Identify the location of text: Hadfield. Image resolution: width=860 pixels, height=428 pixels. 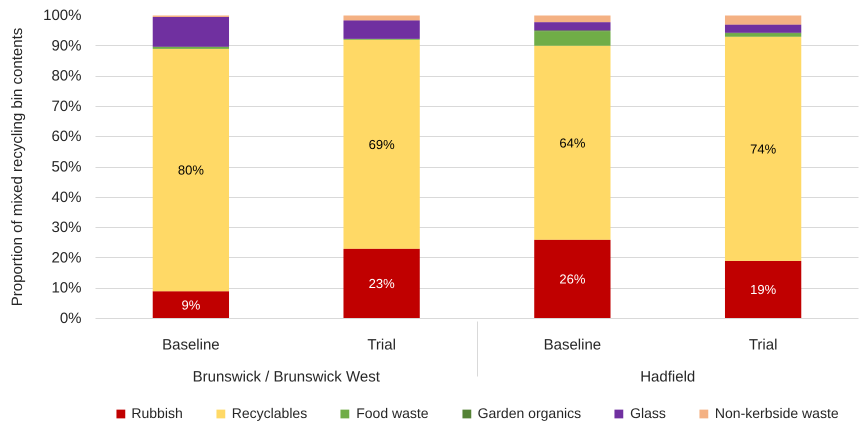
(668, 377).